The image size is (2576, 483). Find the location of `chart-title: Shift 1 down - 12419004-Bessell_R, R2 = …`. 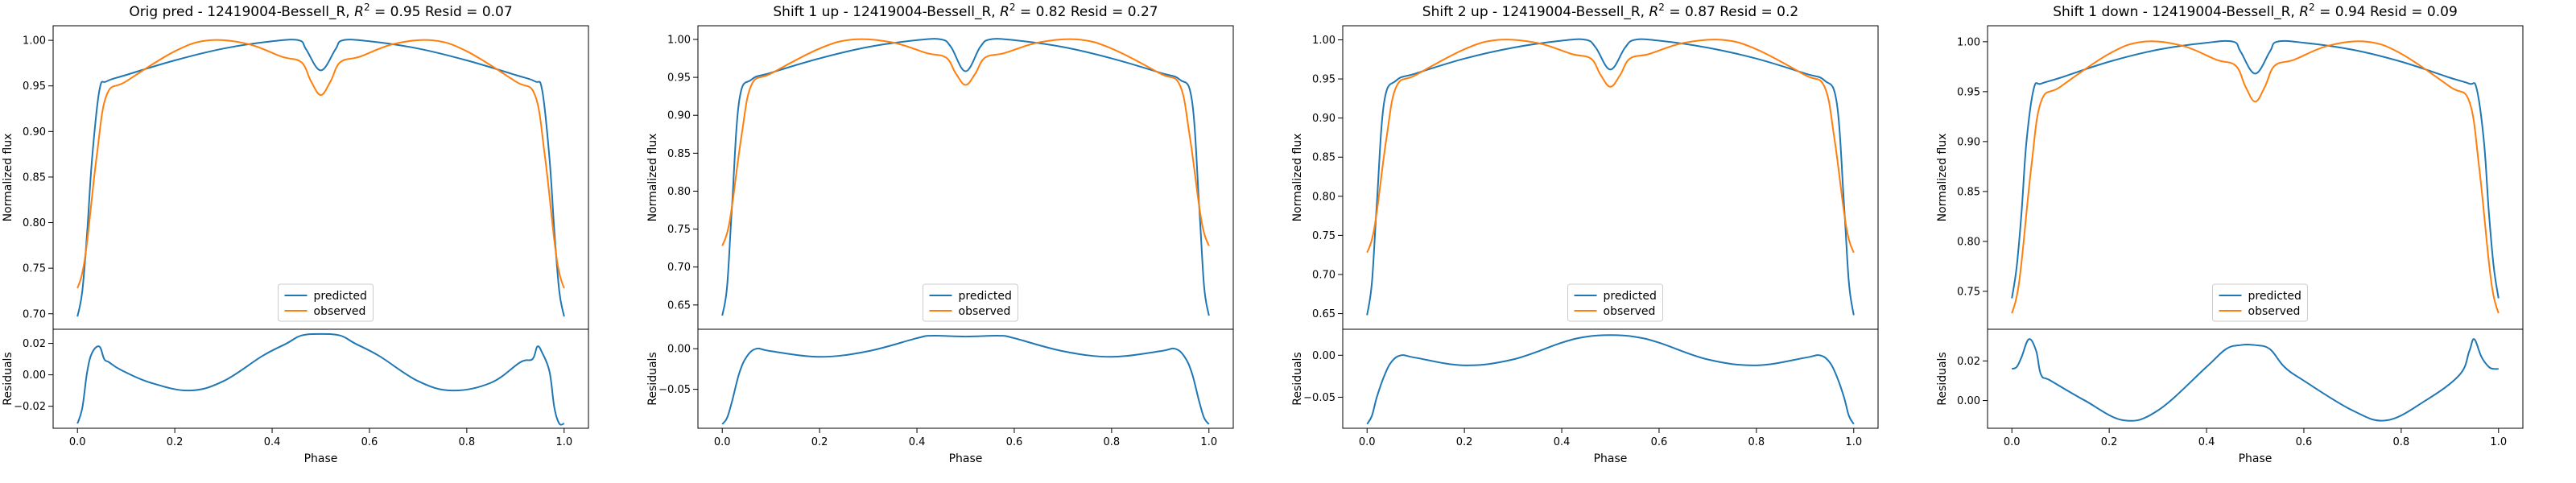

chart-title: Shift 1 down - 12419004-Bessell_R, R2 = … is located at coordinates (2255, 11).